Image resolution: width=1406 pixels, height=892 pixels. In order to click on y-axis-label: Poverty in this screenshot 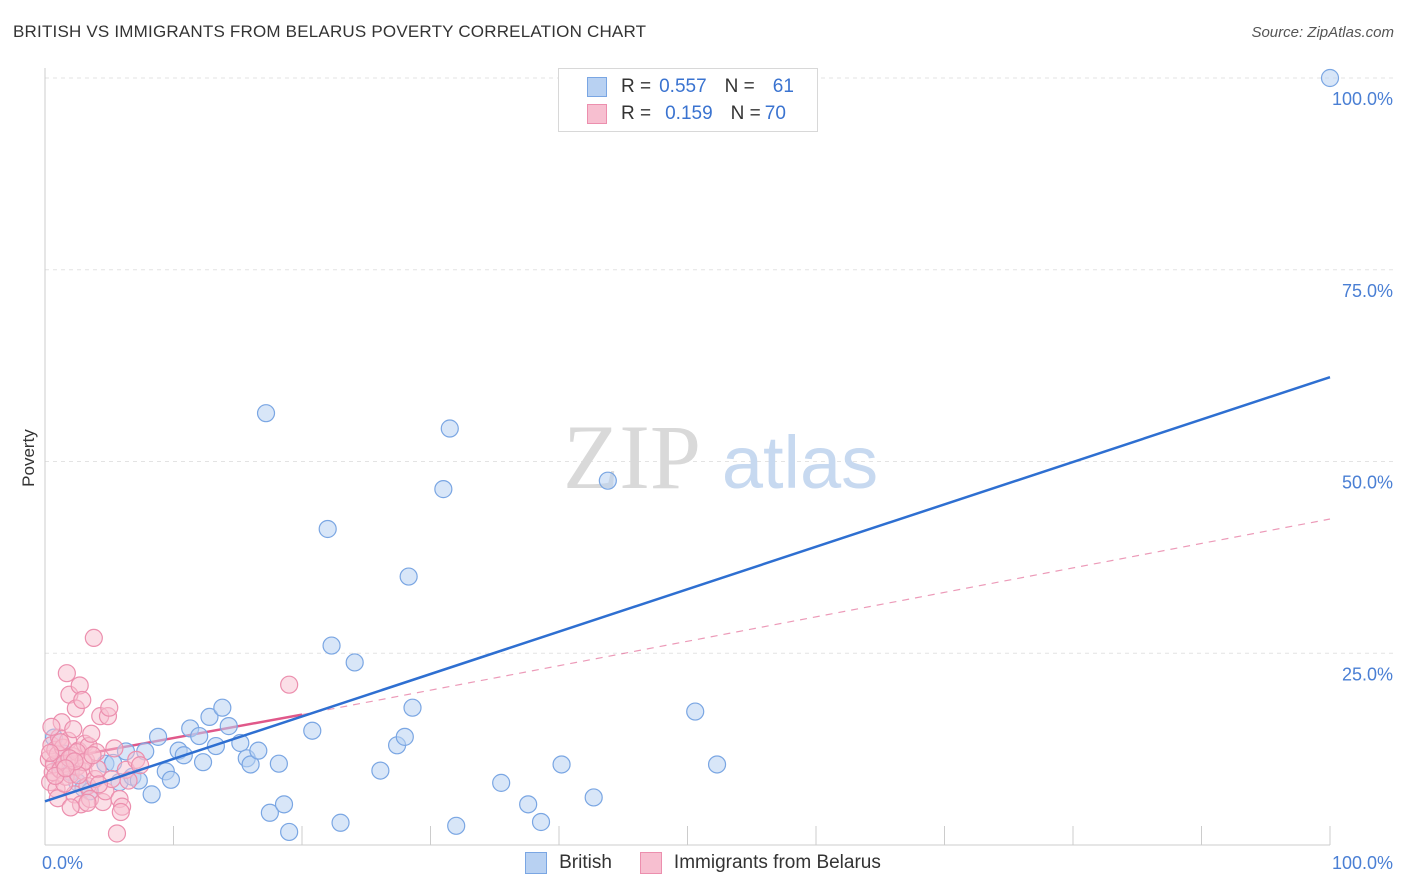, I will do `click(28, 458)`.